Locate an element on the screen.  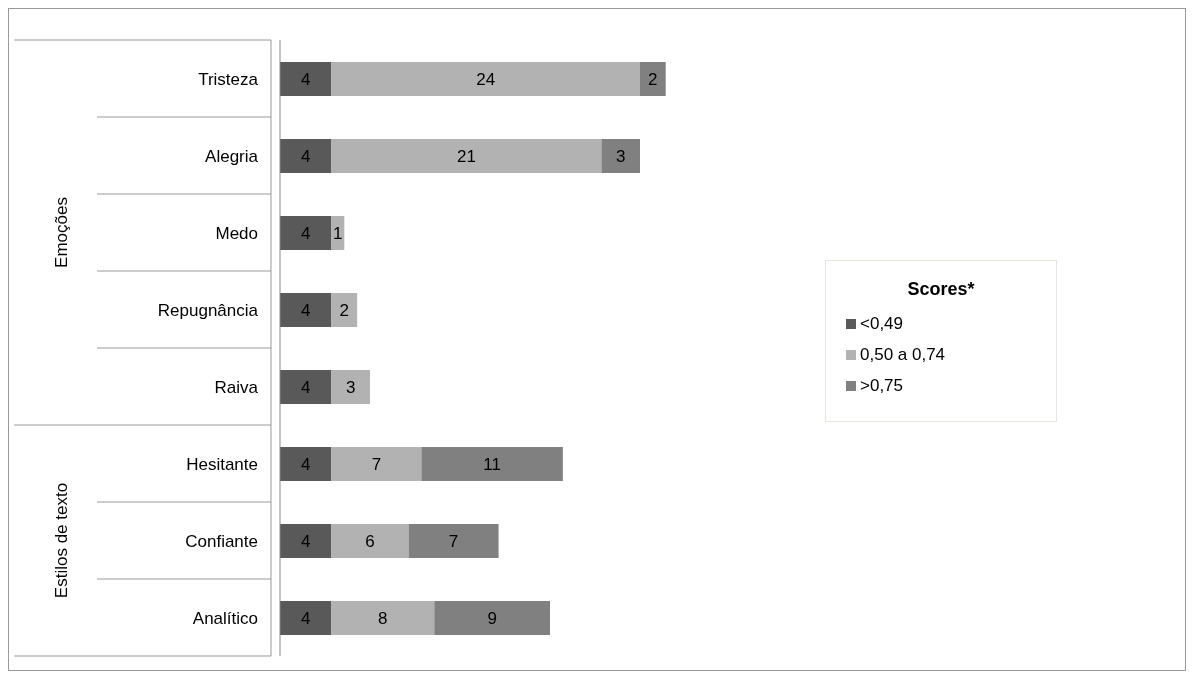
data-label: 21 is located at coordinates (466, 157).